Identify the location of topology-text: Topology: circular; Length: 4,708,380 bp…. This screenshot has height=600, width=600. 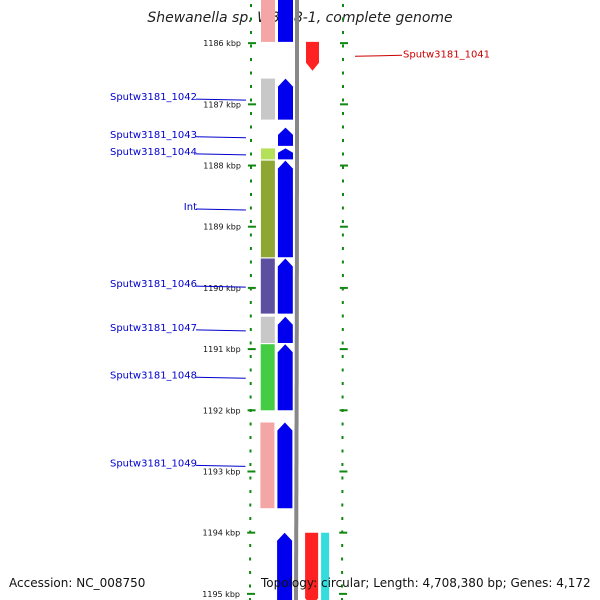
(426, 583).